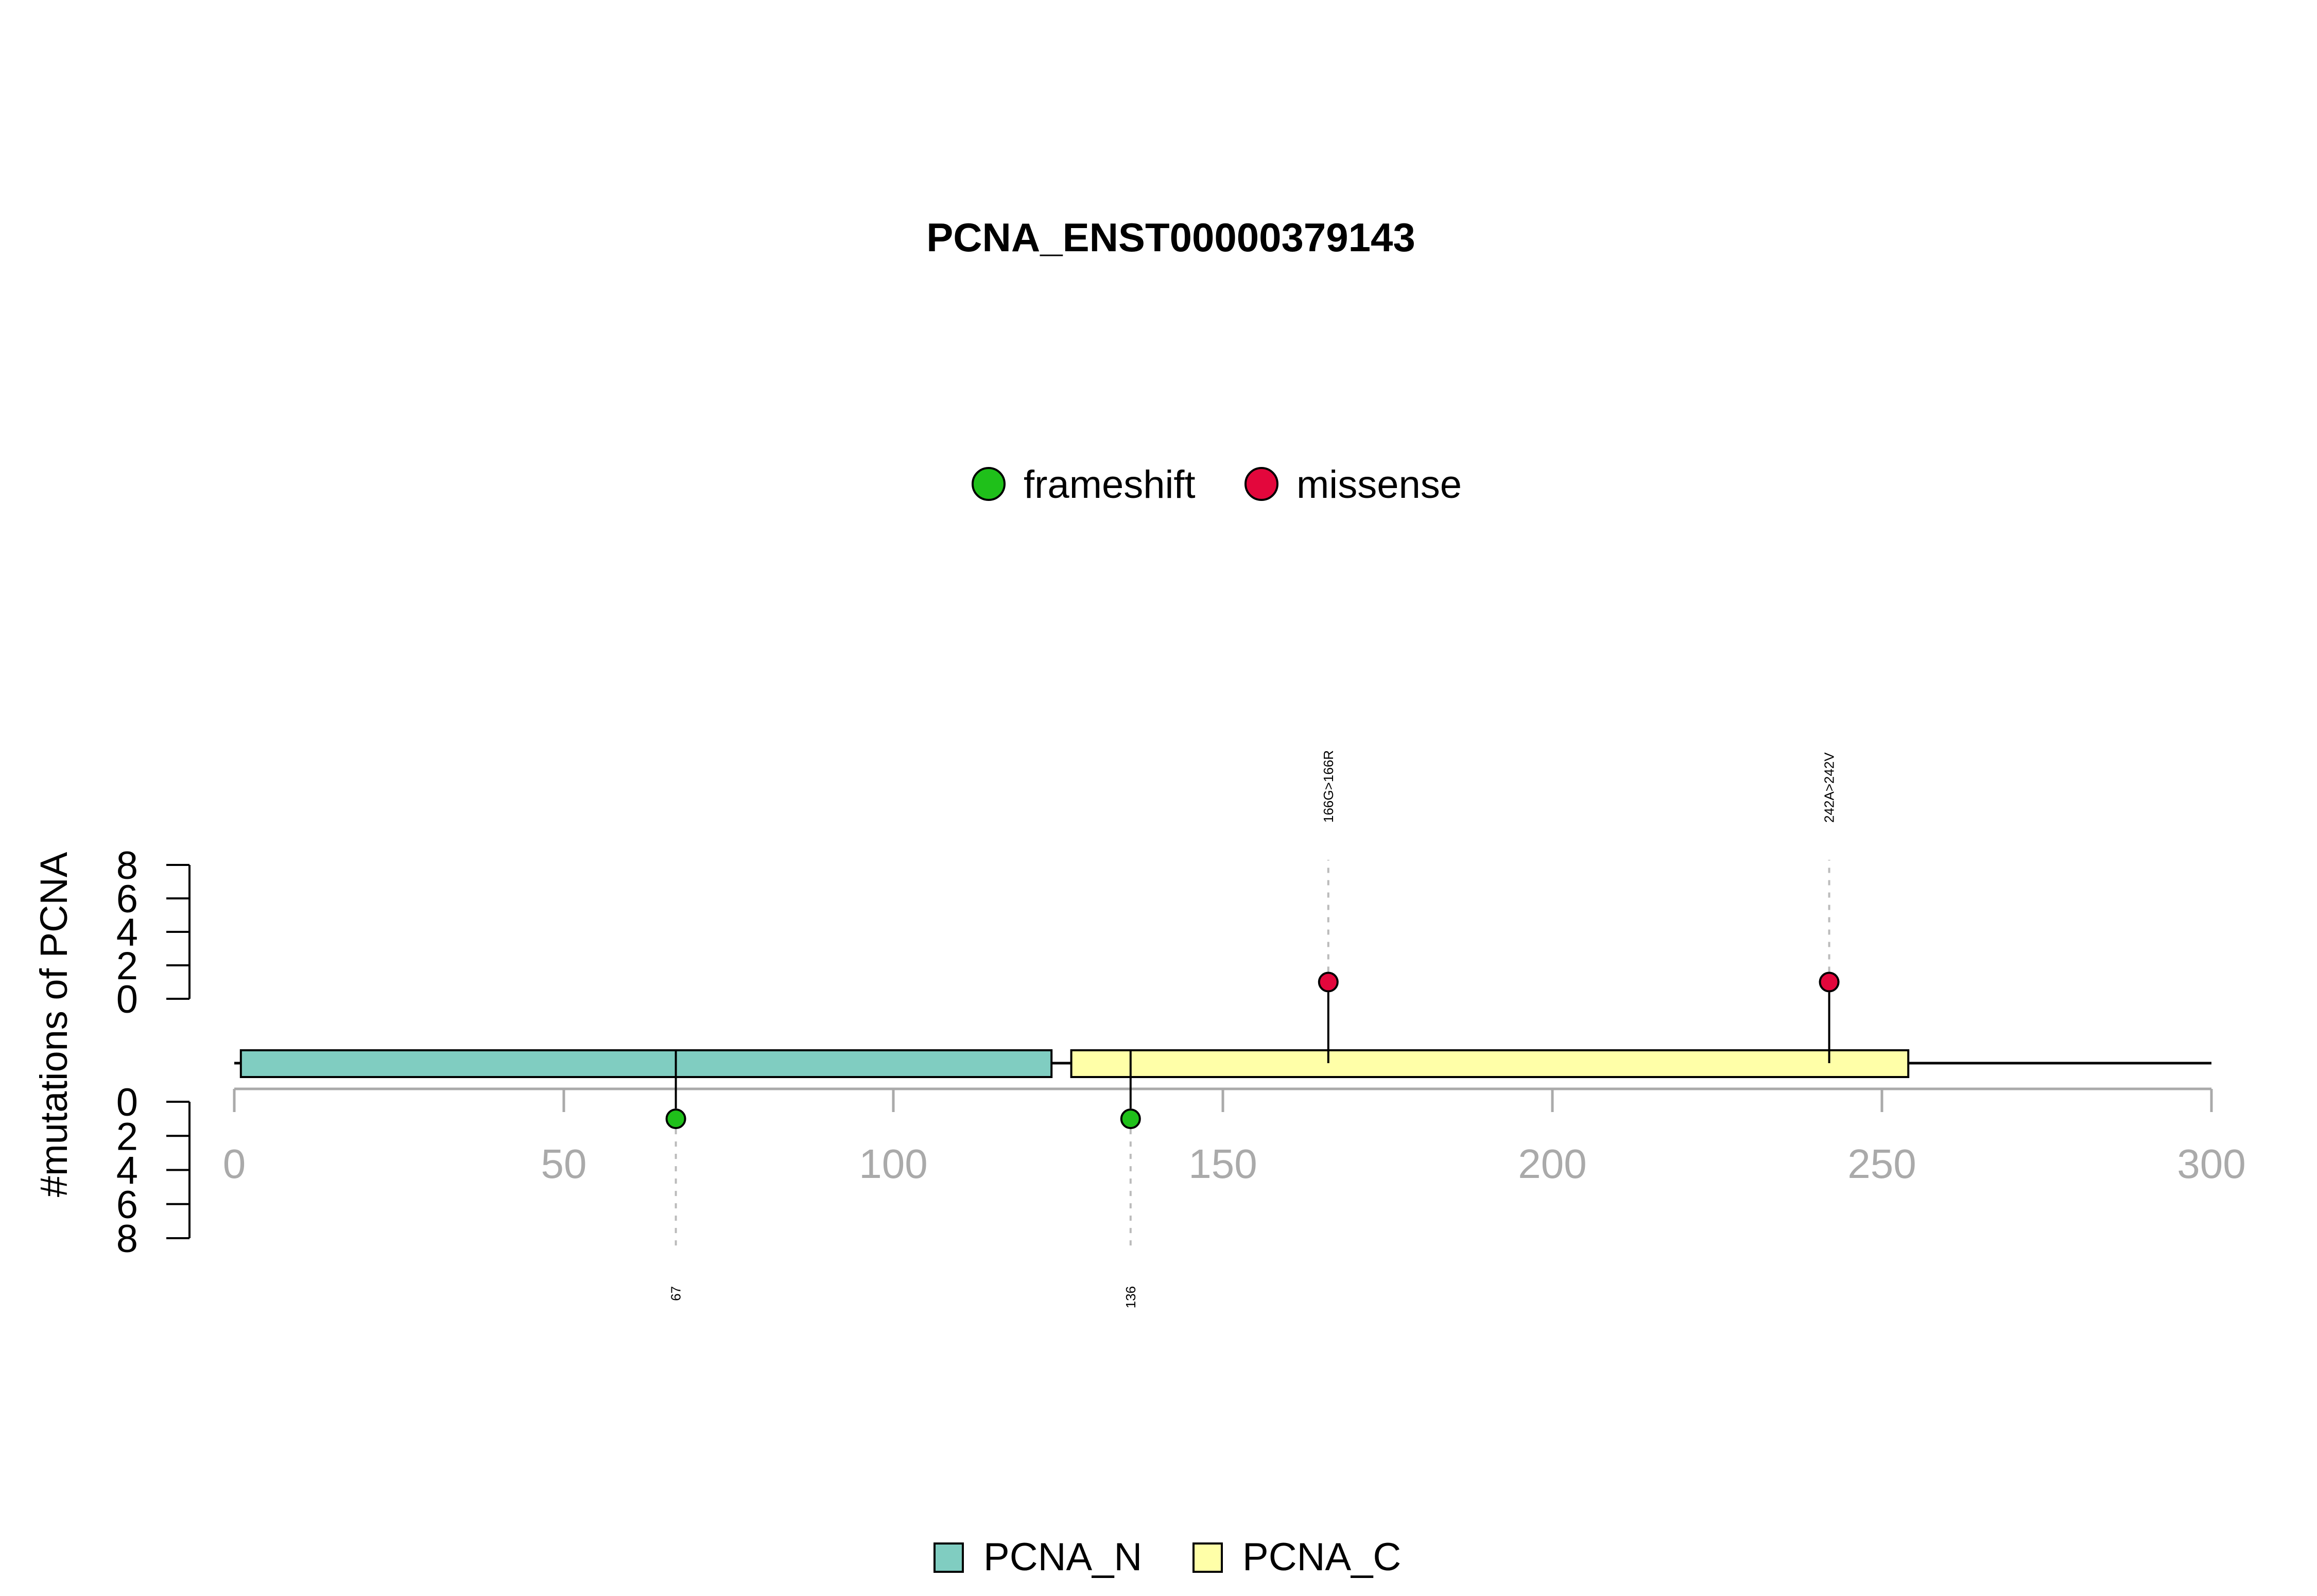 The height and width of the screenshot is (1596, 2317). What do you see at coordinates (127, 1239) in the screenshot?
I see `y-tick-label-bottom-8: 8` at bounding box center [127, 1239].